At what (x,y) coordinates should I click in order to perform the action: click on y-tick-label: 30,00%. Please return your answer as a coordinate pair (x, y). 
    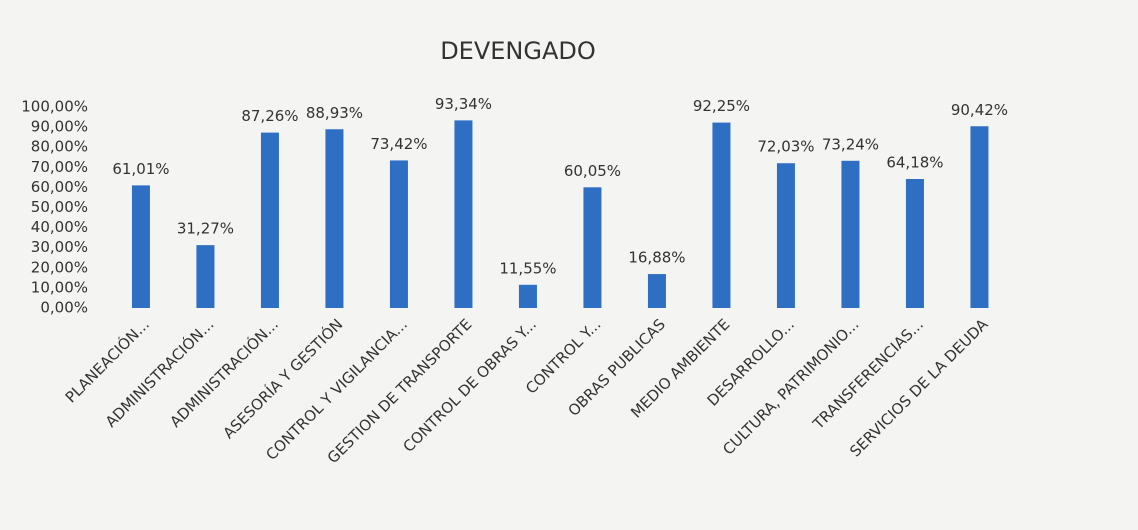
    Looking at the image, I should click on (59, 247).